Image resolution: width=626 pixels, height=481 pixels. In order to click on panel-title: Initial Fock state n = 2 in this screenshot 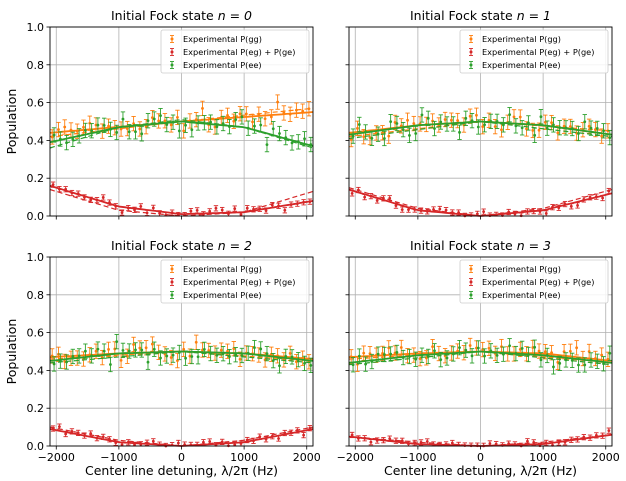, I will do `click(181, 245)`.